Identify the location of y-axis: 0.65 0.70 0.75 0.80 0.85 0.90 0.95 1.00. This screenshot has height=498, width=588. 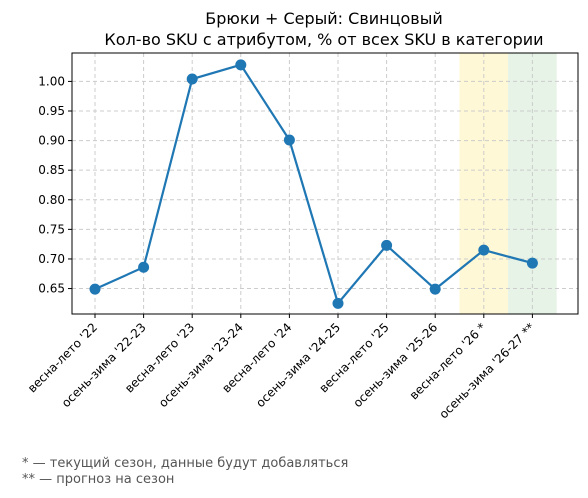
(55, 185).